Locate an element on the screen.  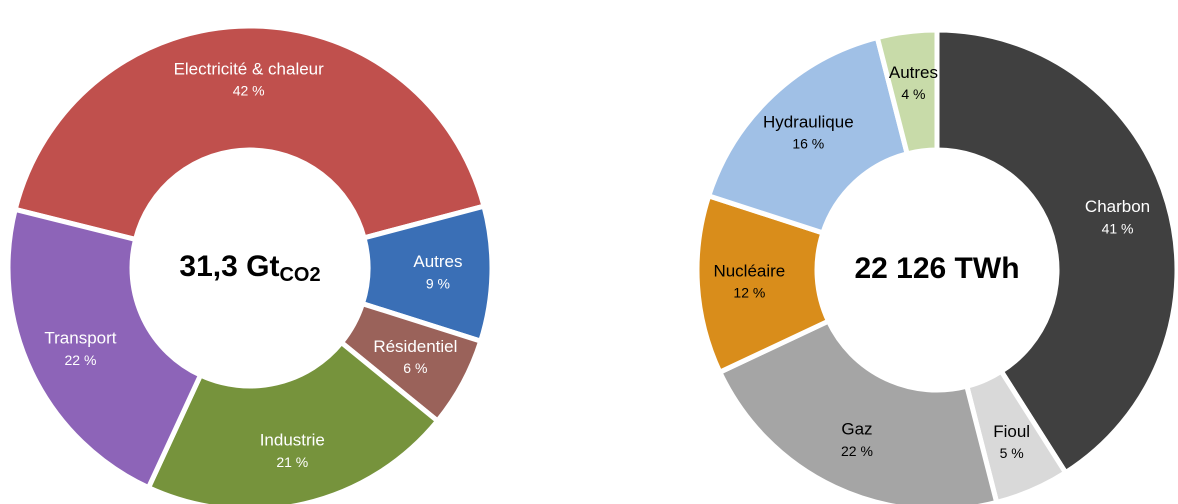
segment-label: Nucléaire is located at coordinates (749, 270).